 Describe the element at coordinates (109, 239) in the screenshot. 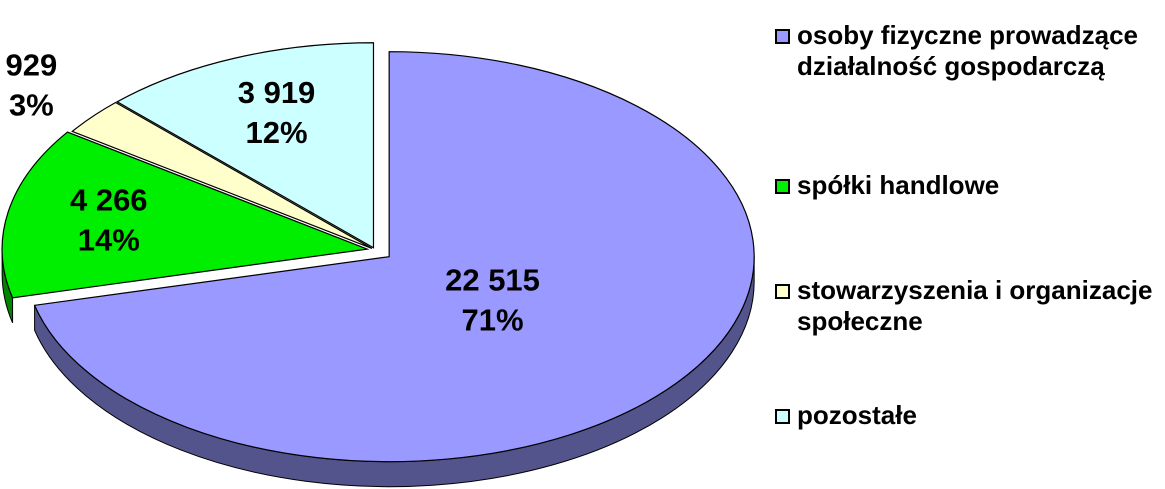

I see `percent-label: 14%` at that location.